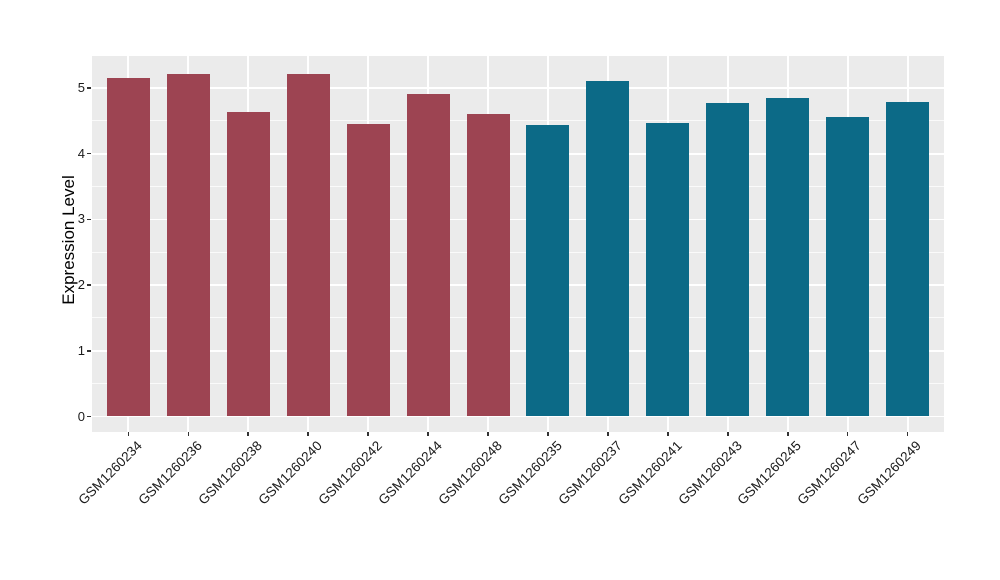 This screenshot has width=1000, height=580. I want to click on bar-GSM1260236, so click(188, 245).